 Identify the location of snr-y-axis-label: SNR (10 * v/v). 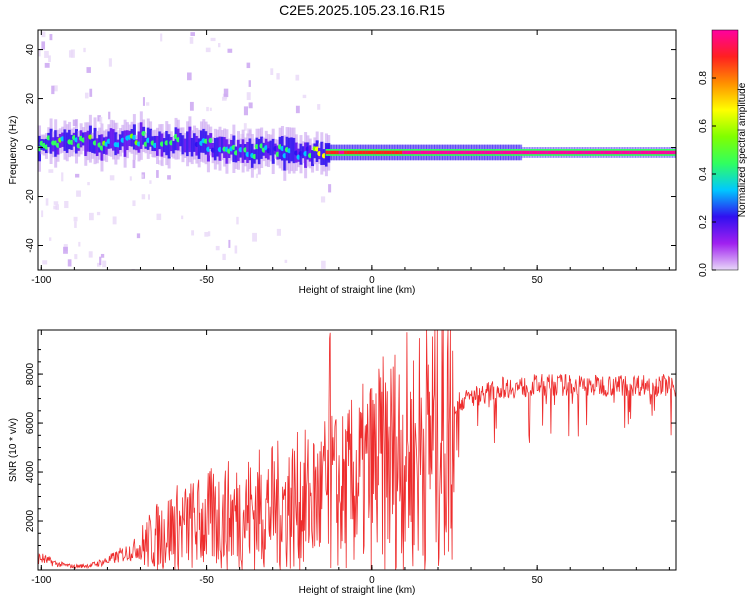
(13, 450).